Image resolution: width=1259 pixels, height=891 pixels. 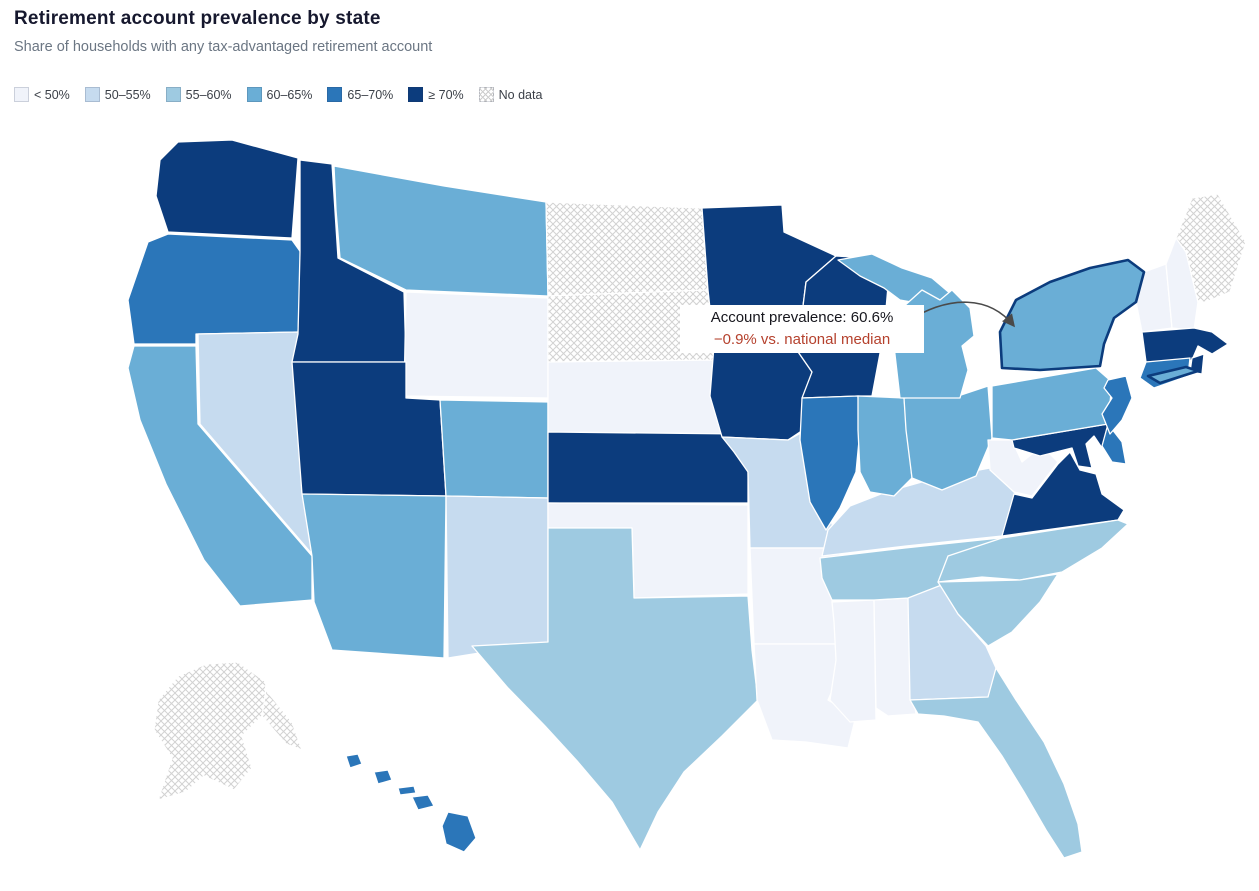 What do you see at coordinates (476, 345) in the screenshot?
I see `state-wy` at bounding box center [476, 345].